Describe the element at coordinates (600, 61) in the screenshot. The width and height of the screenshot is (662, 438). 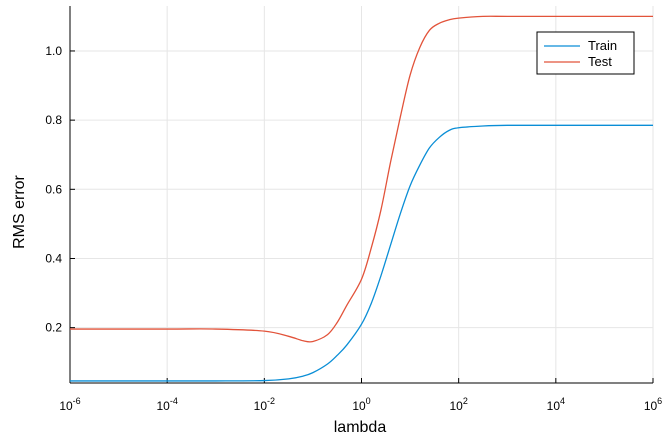
I see `legend-label-test: Test` at that location.